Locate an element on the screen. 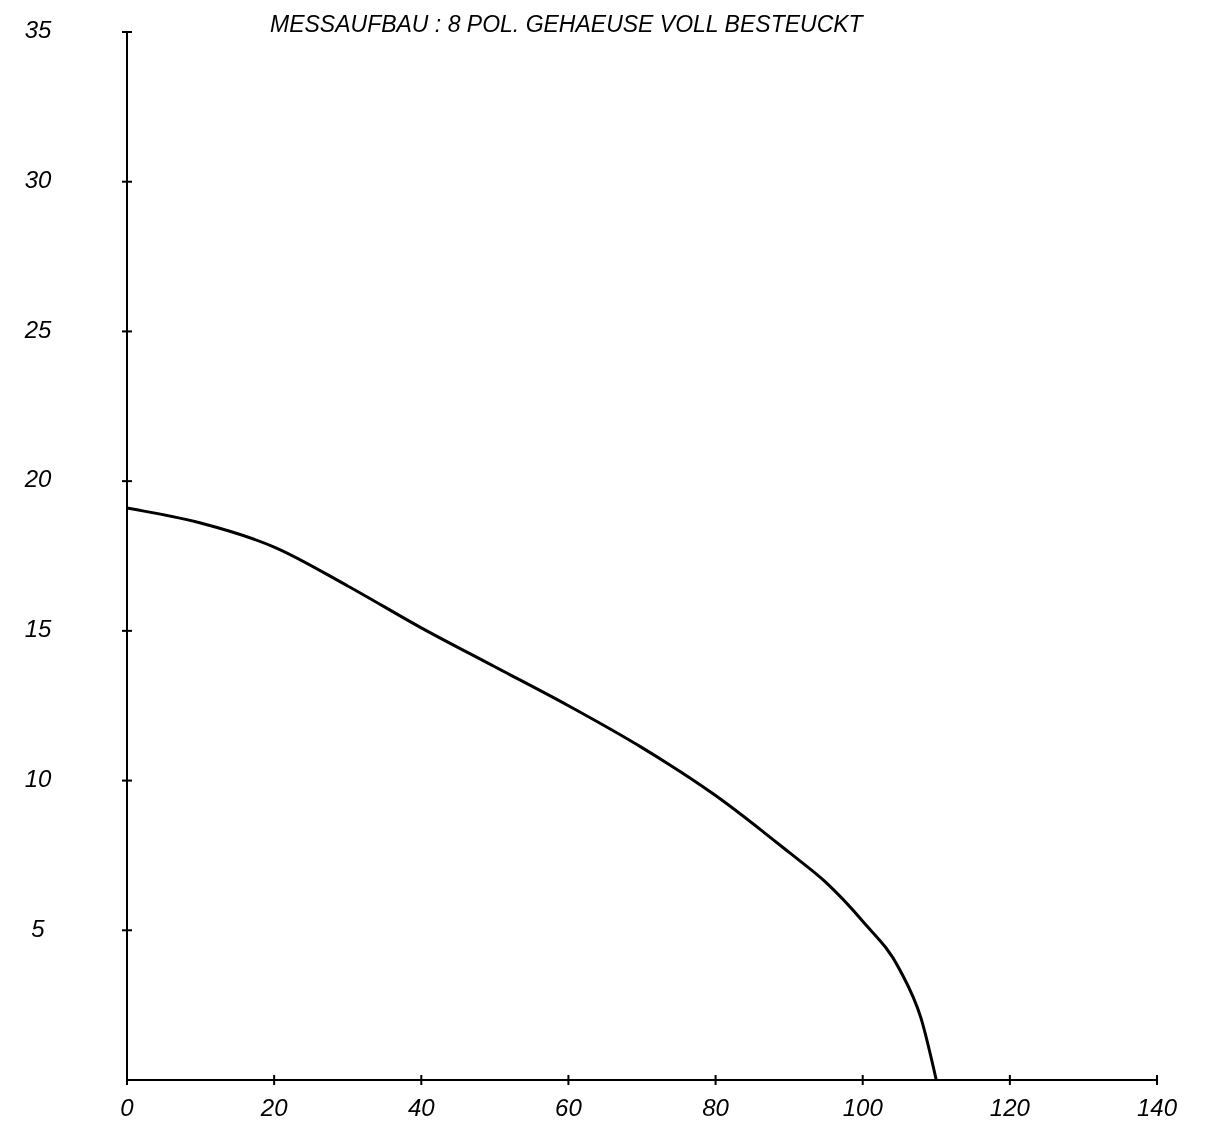 The height and width of the screenshot is (1128, 1208). y-tick-label: 5 is located at coordinates (38, 928).